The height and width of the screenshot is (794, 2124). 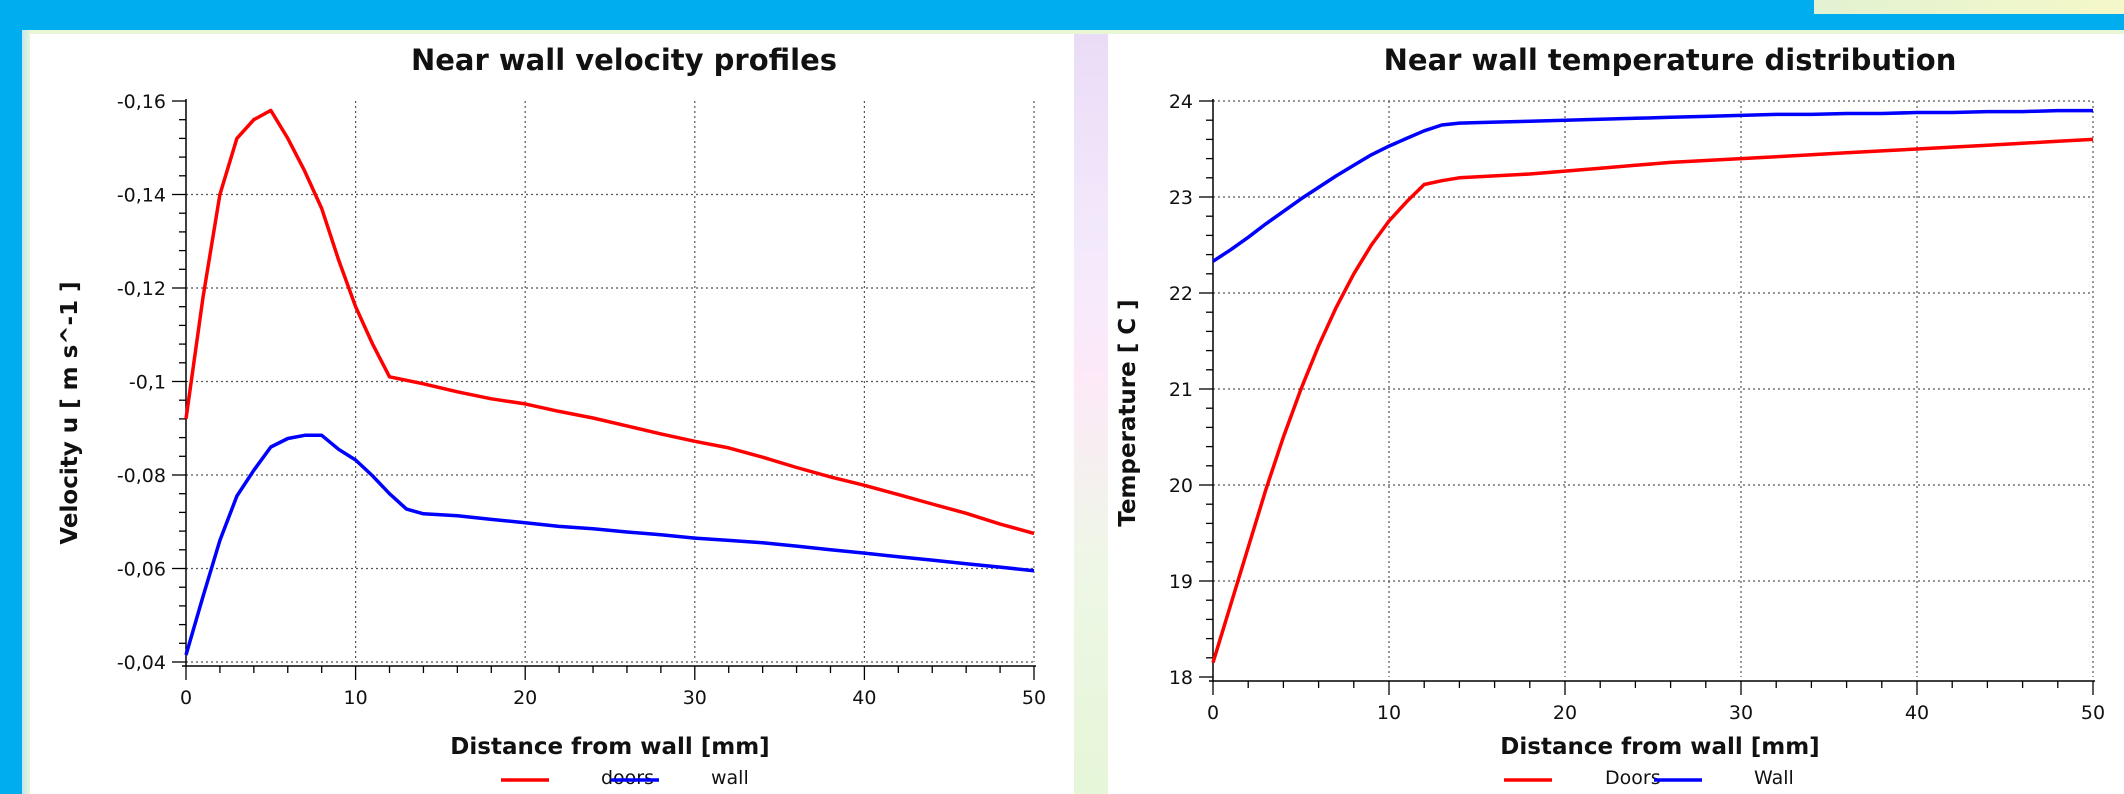 What do you see at coordinates (147, 383) in the screenshot?
I see `y-tick-label: -0,1` at bounding box center [147, 383].